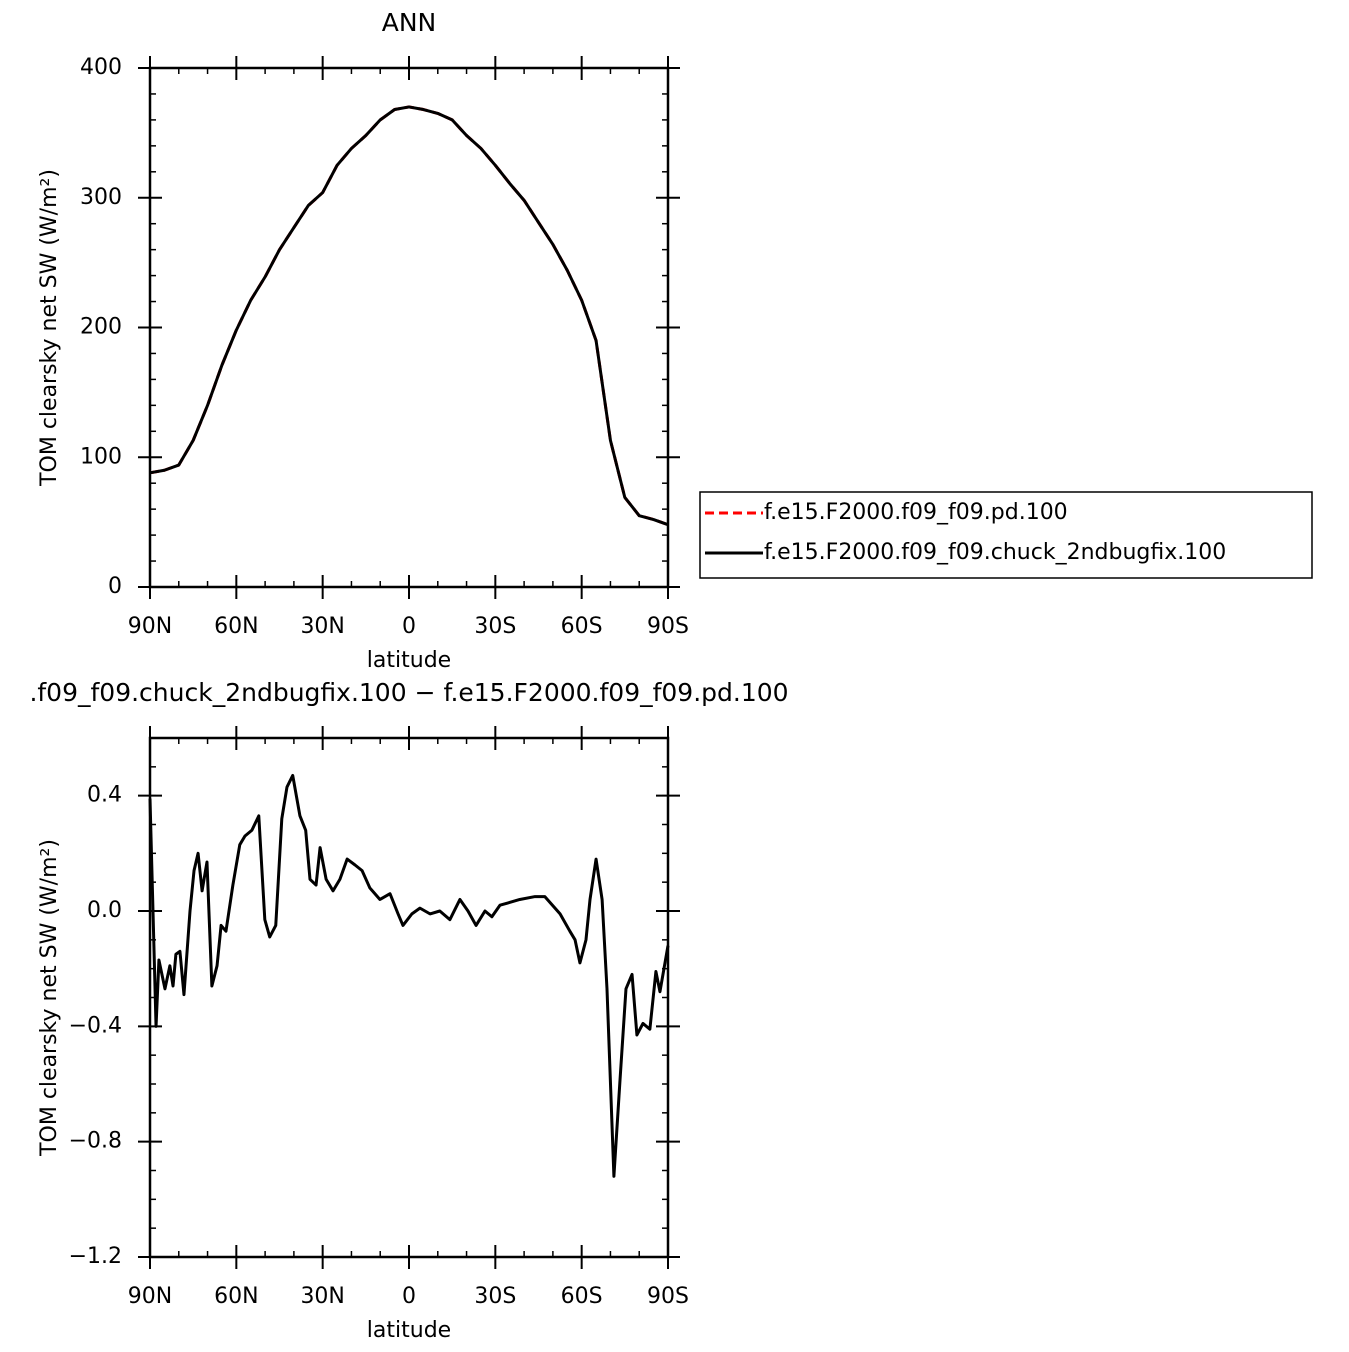 The height and width of the screenshot is (1352, 1349). I want to click on legend-label: f.e15.F2000.f09_f09.pd.100, so click(916, 512).